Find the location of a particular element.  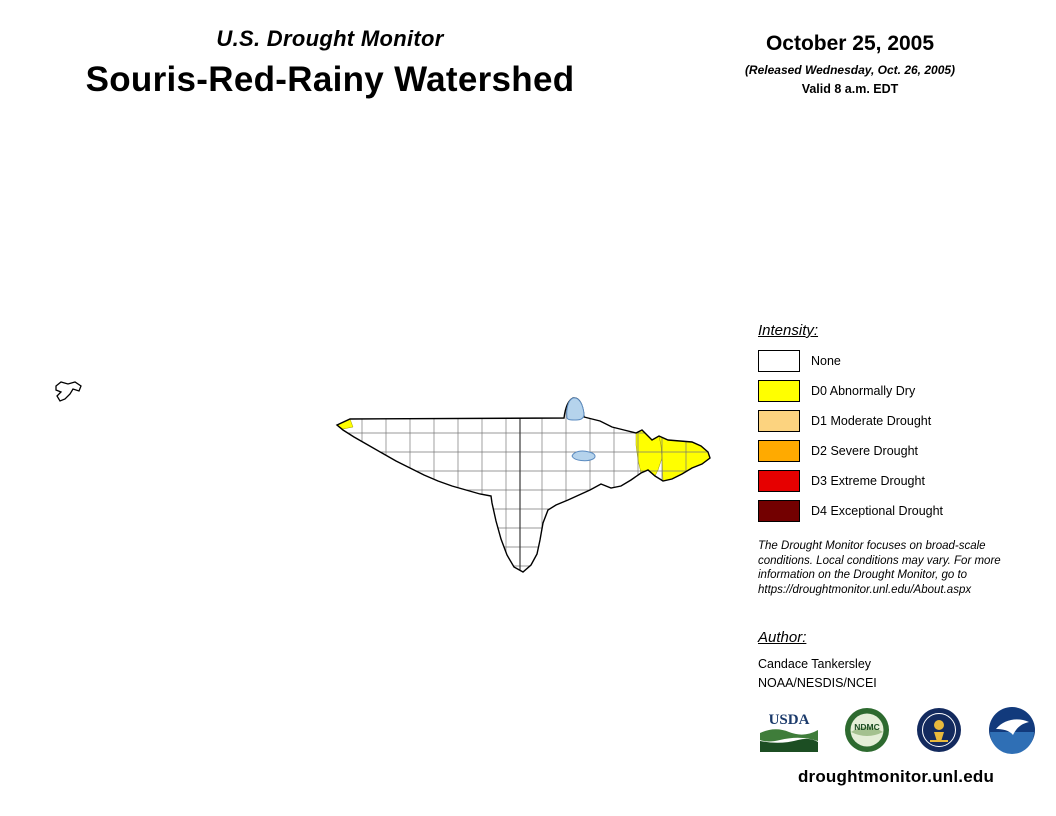

legend-swatch-d3 is located at coordinates (779, 481).